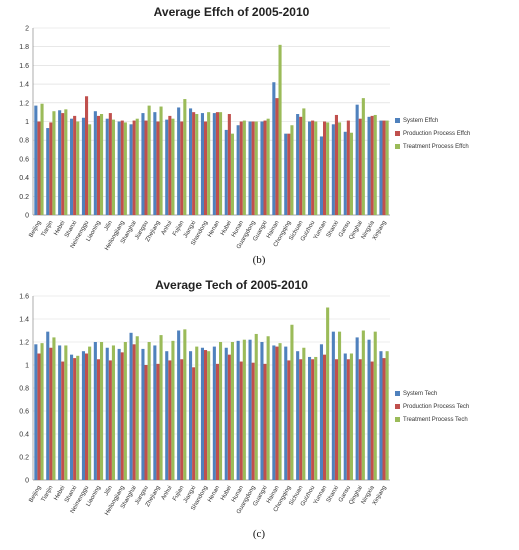  I want to click on legend-label: System Tech, so click(420, 394).